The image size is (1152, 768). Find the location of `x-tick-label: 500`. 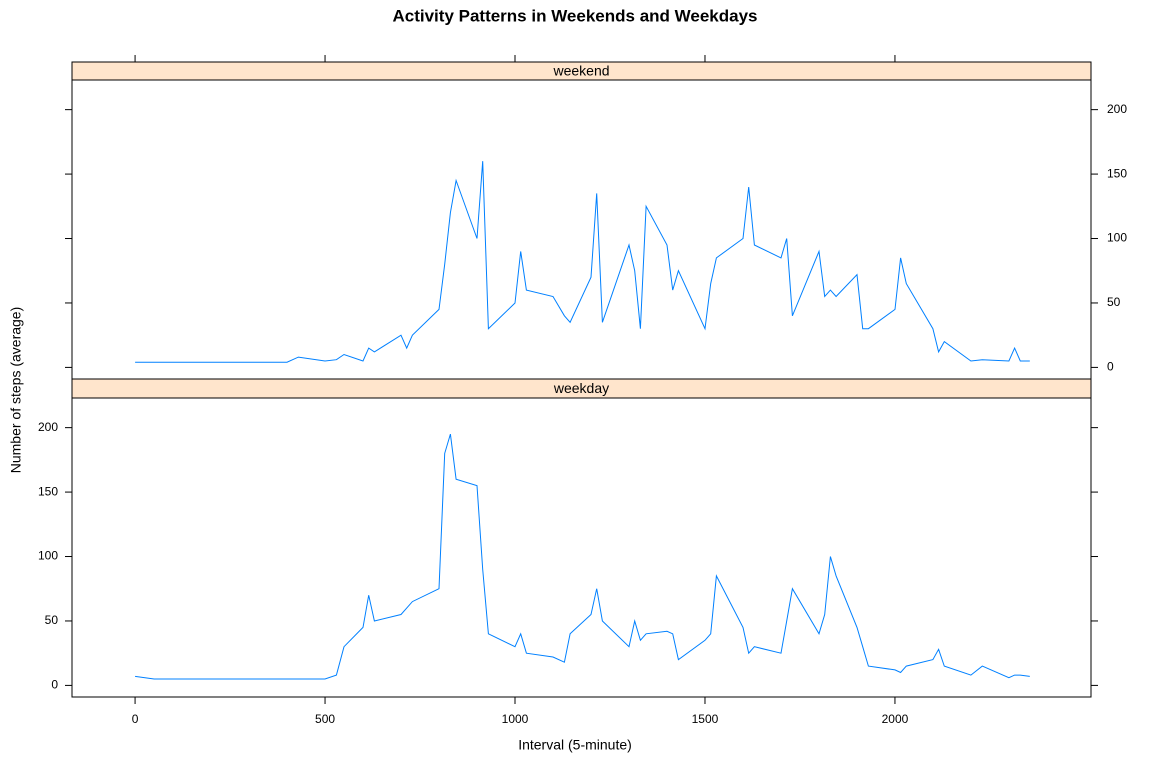

x-tick-label: 500 is located at coordinates (325, 719).